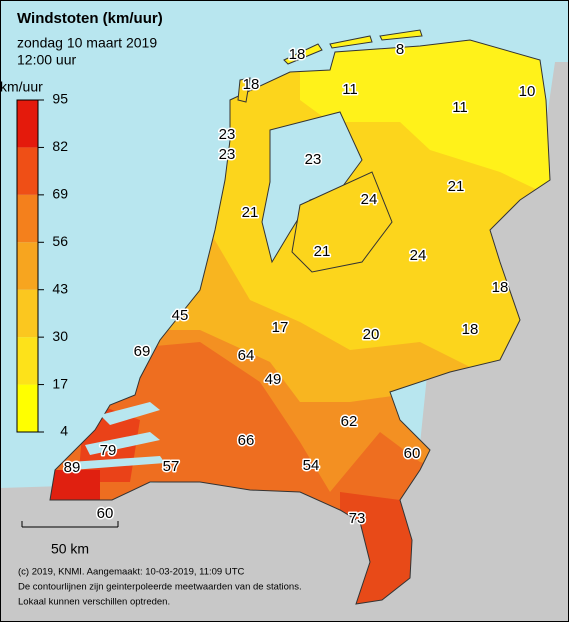  What do you see at coordinates (94, 602) in the screenshot?
I see `footer-line: Lokaal kunnen verschillen optreden.` at bounding box center [94, 602].